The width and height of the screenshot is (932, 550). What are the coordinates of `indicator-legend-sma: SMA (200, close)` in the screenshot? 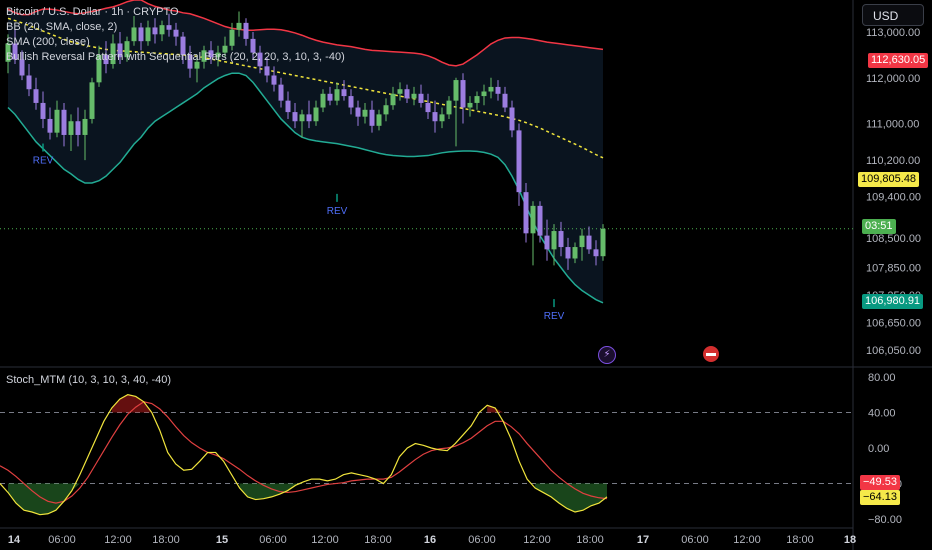 It's located at (48, 42).